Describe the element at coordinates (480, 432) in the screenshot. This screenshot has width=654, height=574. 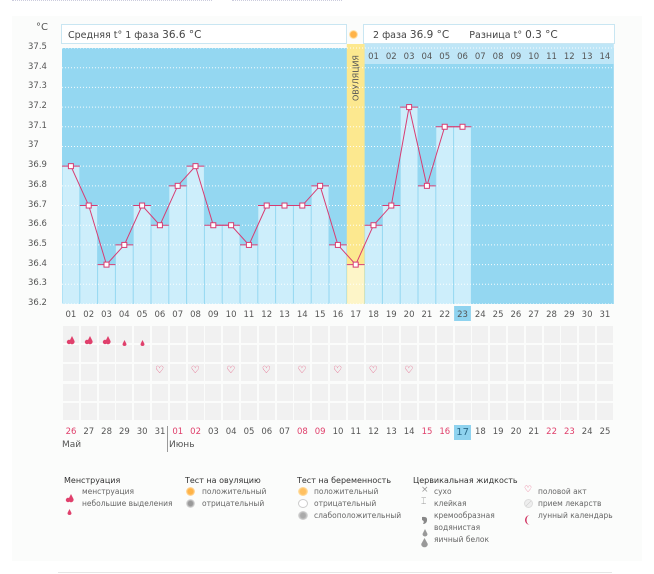
I see `calendar-date: 18` at that location.